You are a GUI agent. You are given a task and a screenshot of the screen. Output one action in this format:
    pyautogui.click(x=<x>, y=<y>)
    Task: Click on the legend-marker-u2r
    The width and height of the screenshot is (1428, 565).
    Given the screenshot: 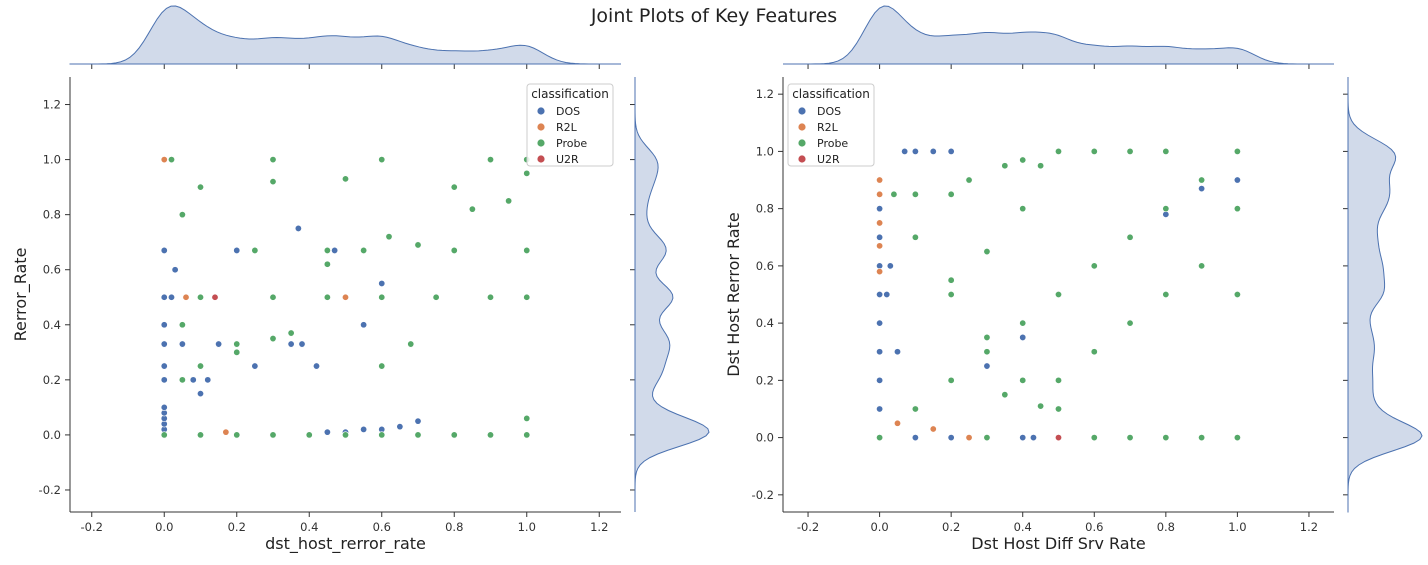 What is the action you would take?
    pyautogui.click(x=541, y=159)
    